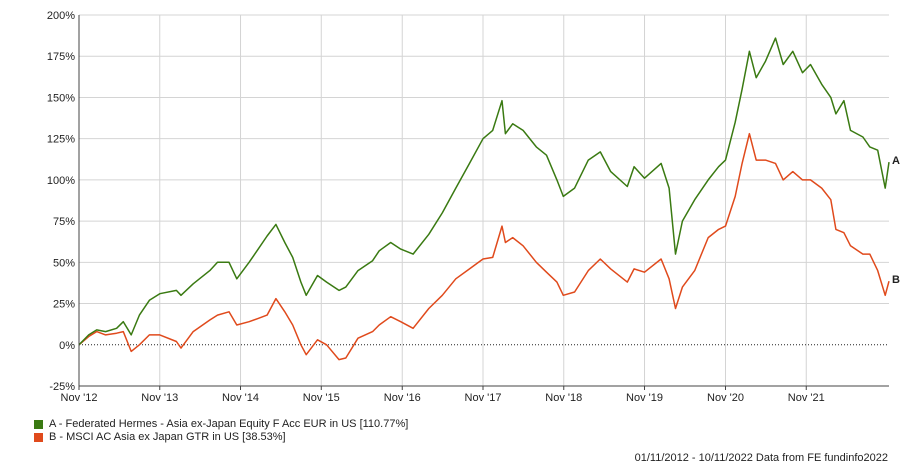  I want to click on x-tick-label: Nov '17, so click(483, 398).